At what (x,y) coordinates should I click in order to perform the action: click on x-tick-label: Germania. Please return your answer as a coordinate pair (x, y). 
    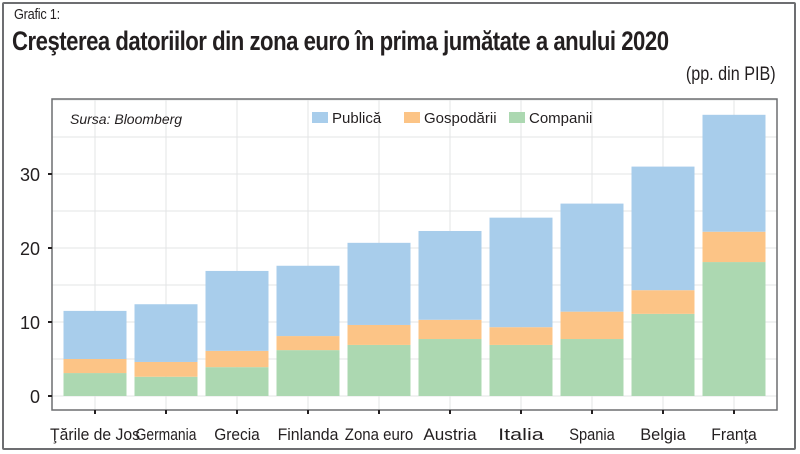
    Looking at the image, I should click on (166, 434).